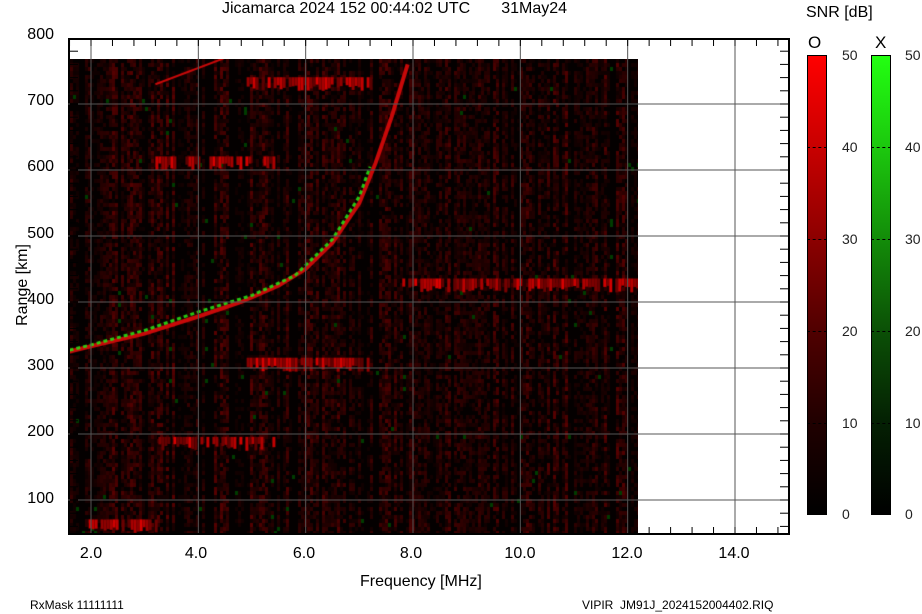 The height and width of the screenshot is (614, 922). I want to click on colorbar-x-tick-label: 40, so click(913, 147).